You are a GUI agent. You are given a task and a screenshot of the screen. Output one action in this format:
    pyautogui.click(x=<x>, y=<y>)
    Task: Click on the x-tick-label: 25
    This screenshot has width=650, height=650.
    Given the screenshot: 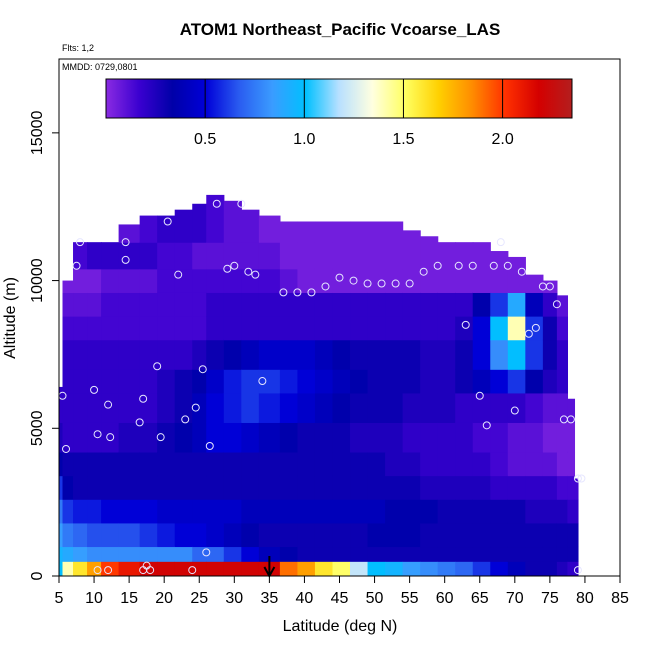 What is the action you would take?
    pyautogui.click(x=199, y=598)
    